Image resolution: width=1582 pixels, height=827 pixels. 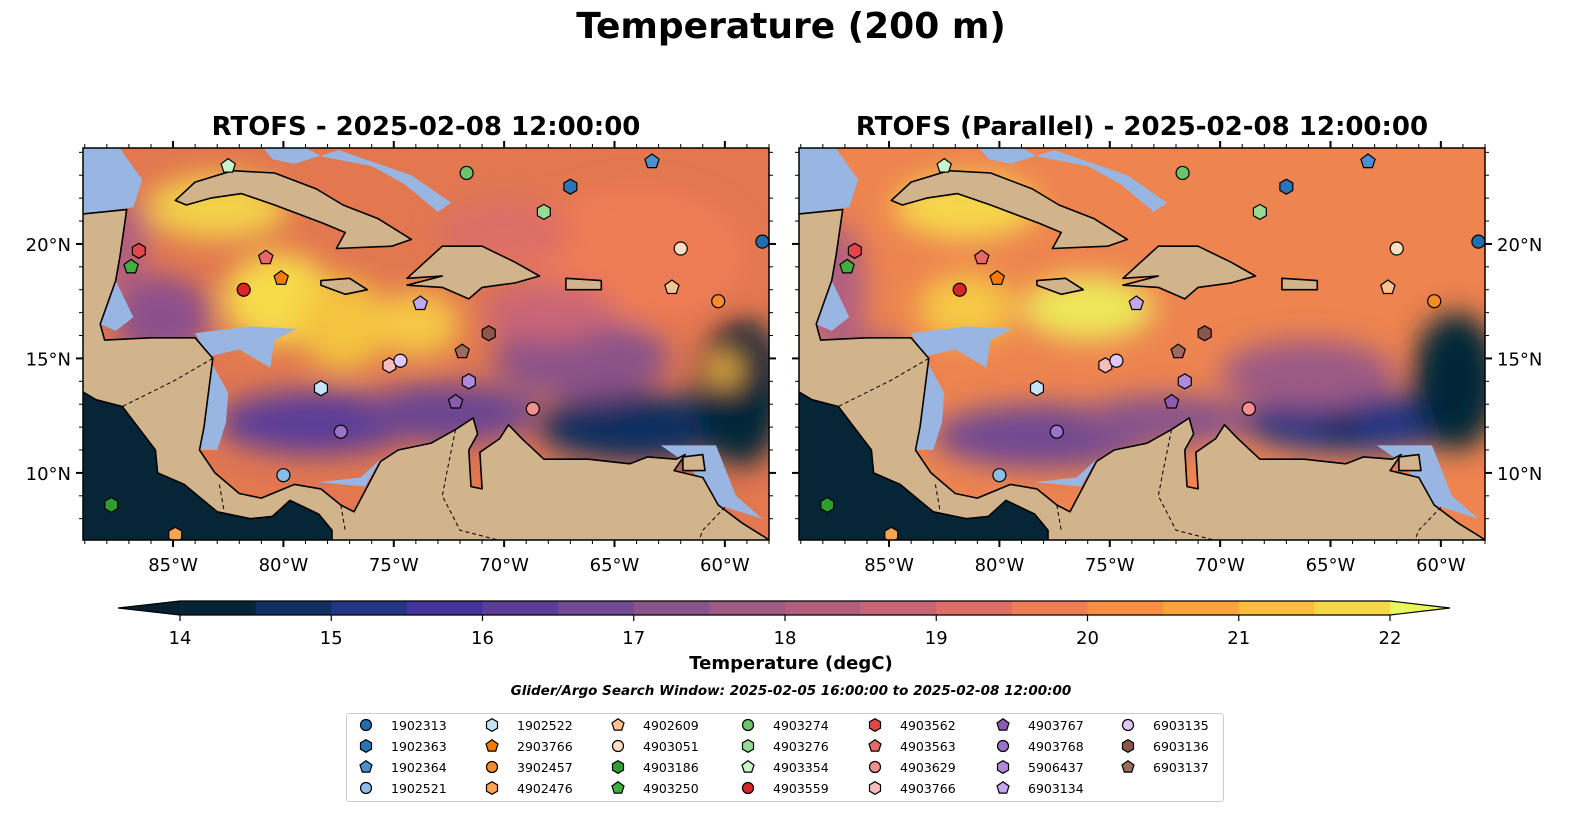 I want to click on colorbar-tick-label: 20, so click(x=1087, y=638).